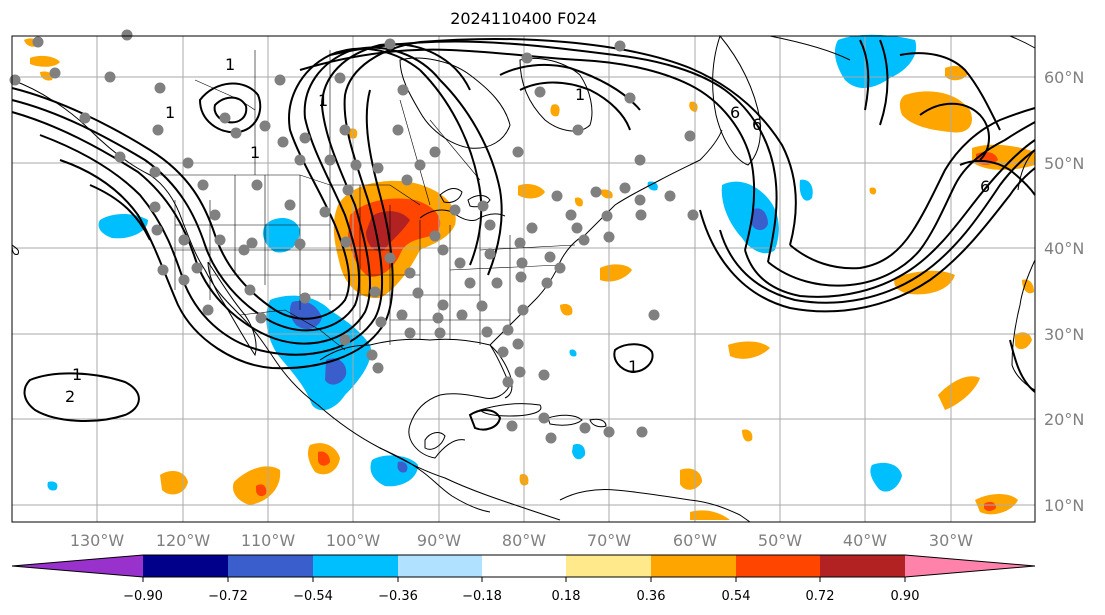 Image resolution: width=1105 pixels, height=615 pixels. I want to click on colorbar-tick-label: −0.18, so click(482, 596).